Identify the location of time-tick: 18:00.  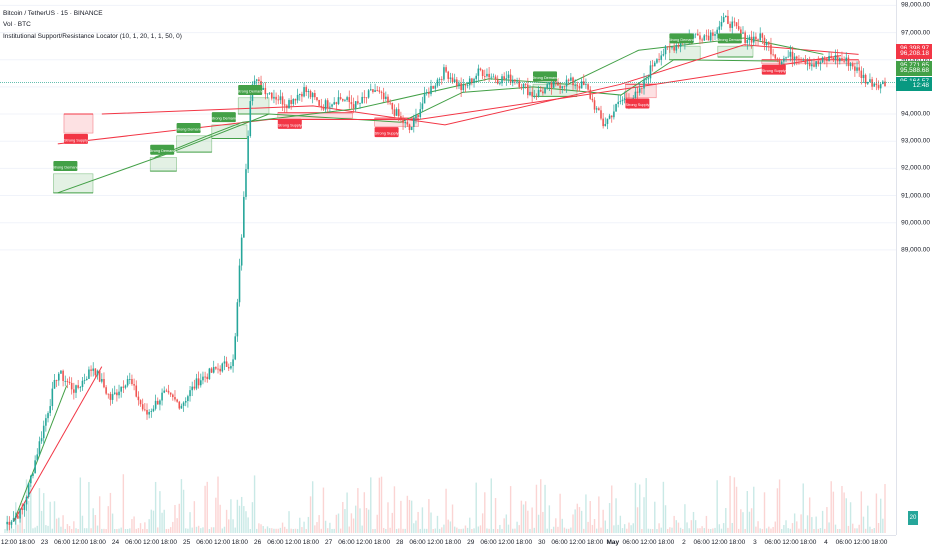
(311, 542).